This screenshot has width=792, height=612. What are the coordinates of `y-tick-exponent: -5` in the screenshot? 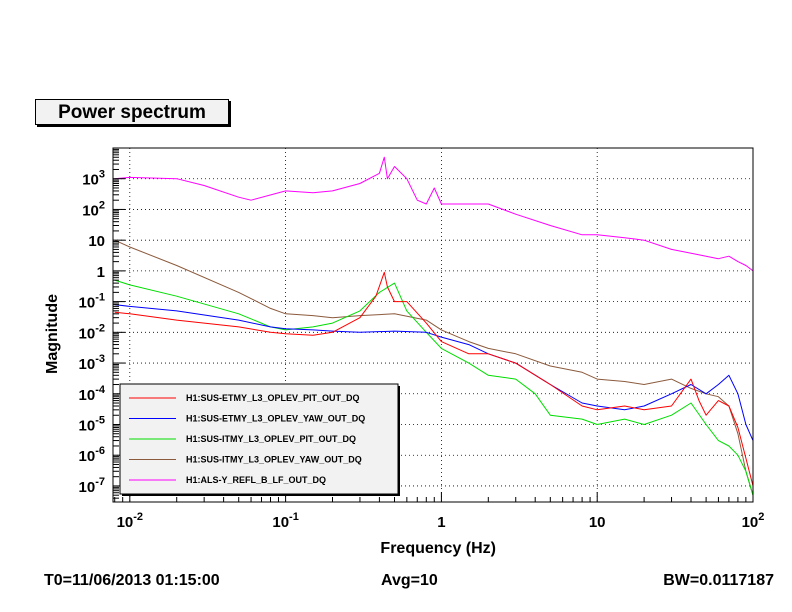 It's located at (100, 420).